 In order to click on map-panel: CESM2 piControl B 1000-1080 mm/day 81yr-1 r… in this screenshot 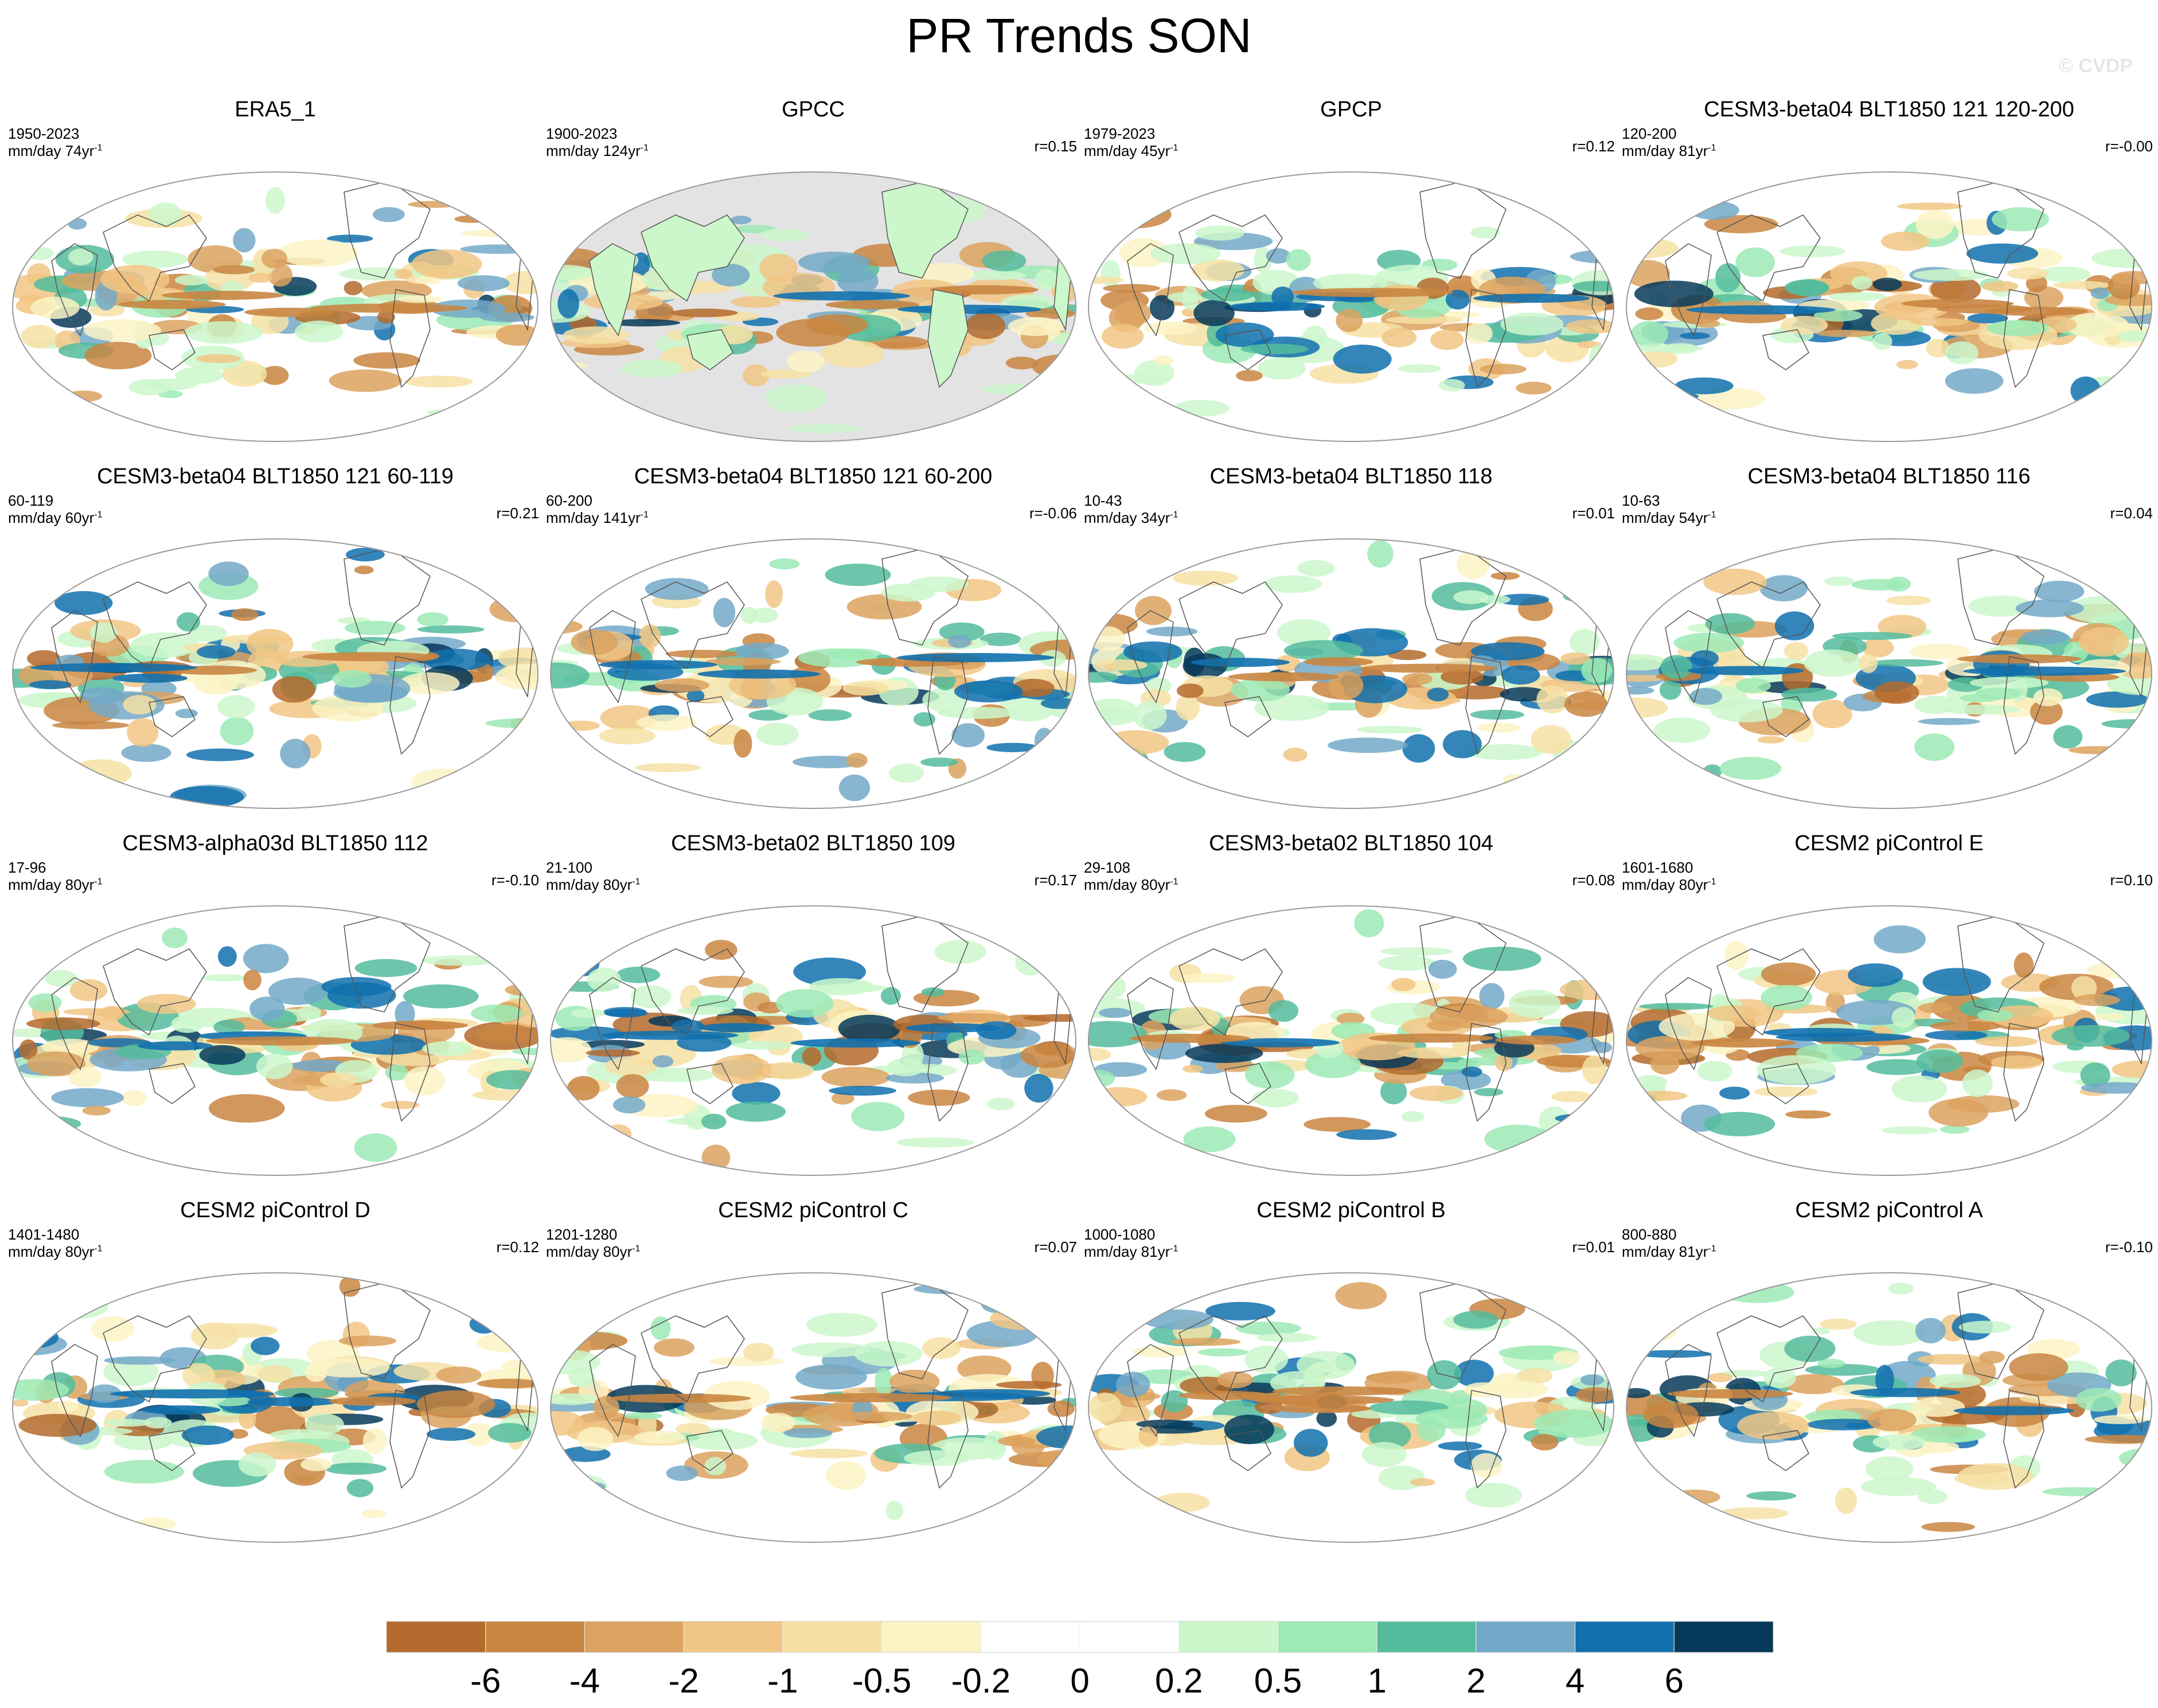, I will do `click(1351, 1381)`.